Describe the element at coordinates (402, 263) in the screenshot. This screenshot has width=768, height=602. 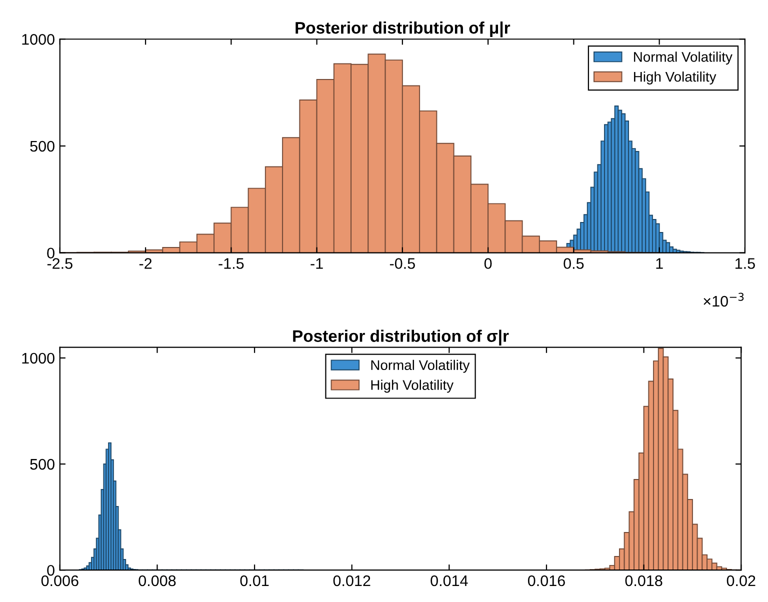
I see `x-tick-label: -0.5` at that location.